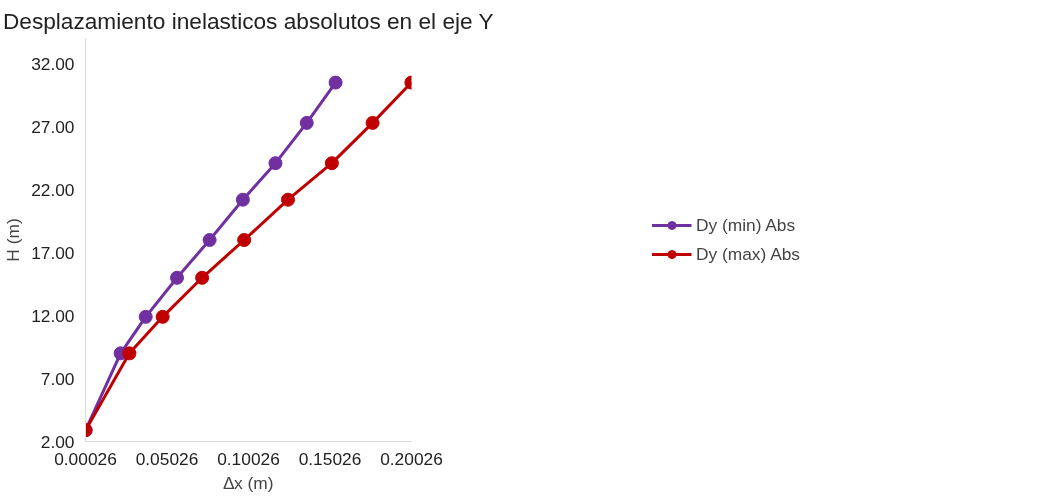 The image size is (1050, 502). What do you see at coordinates (53, 63) in the screenshot?
I see `y-tick-label: 32.00` at bounding box center [53, 63].